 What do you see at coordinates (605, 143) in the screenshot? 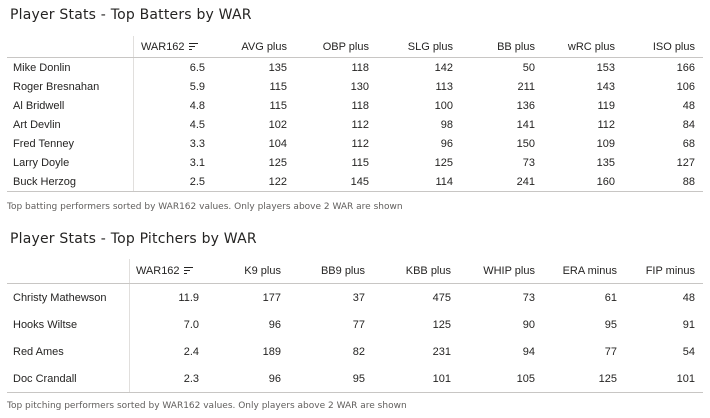
I see `stat-cell: 109` at bounding box center [605, 143].